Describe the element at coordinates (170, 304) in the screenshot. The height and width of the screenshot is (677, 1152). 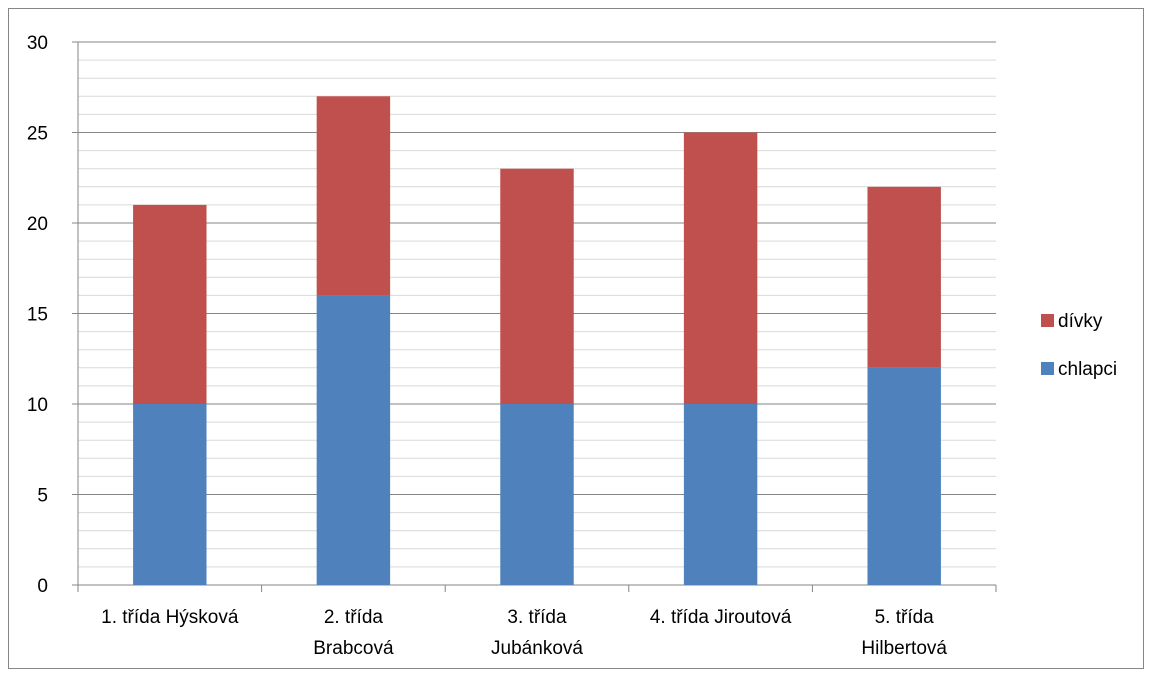
I see `bar-dívky-1` at that location.